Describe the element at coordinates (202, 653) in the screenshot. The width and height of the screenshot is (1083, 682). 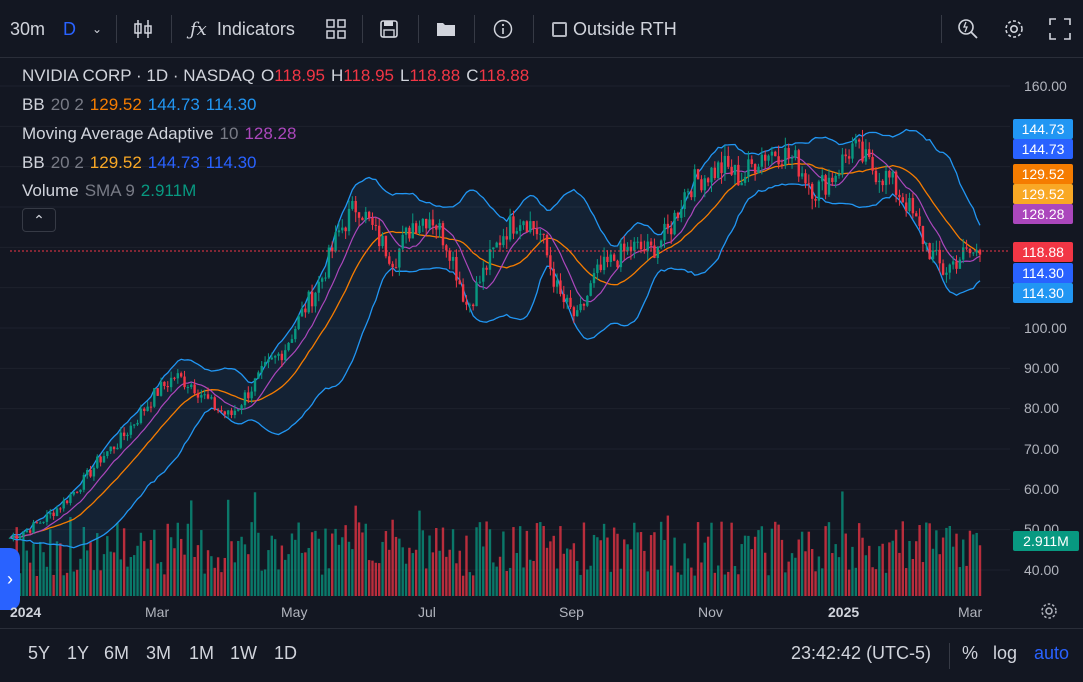
I see `range-1m-button: 1M` at that location.